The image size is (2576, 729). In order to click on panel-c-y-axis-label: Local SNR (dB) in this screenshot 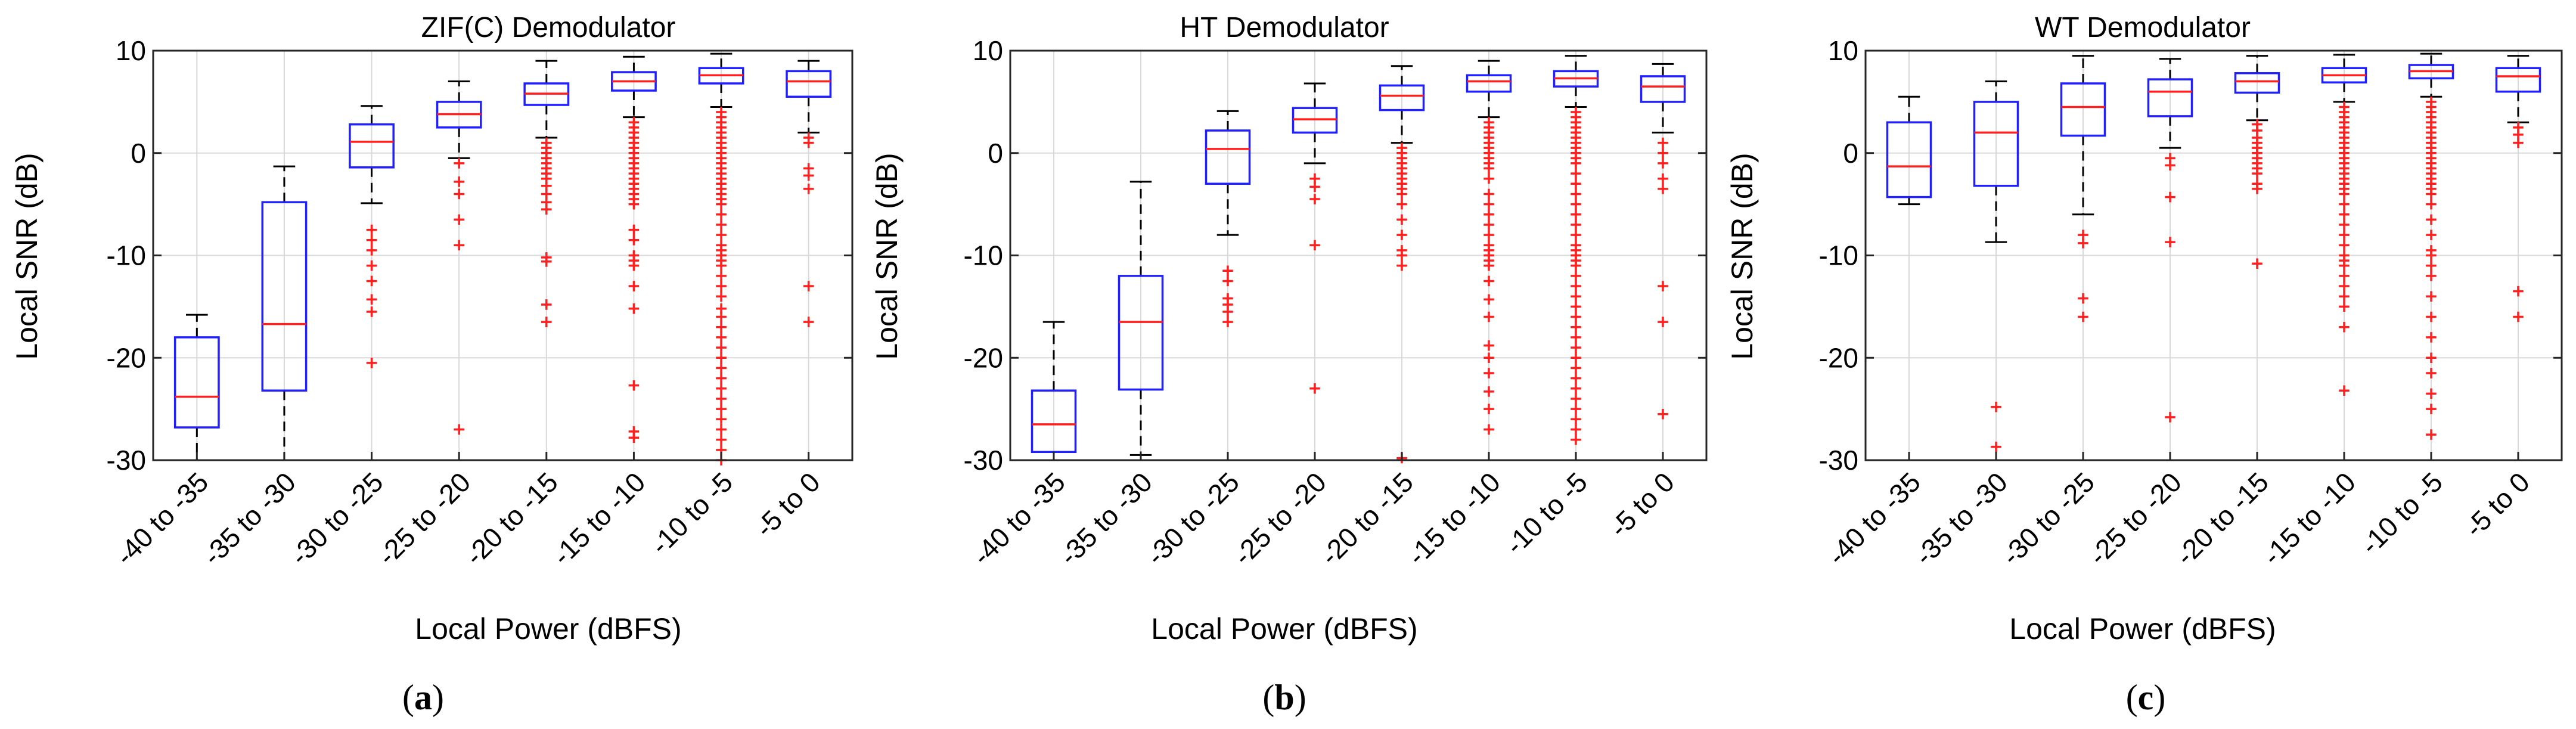, I will do `click(1742, 256)`.